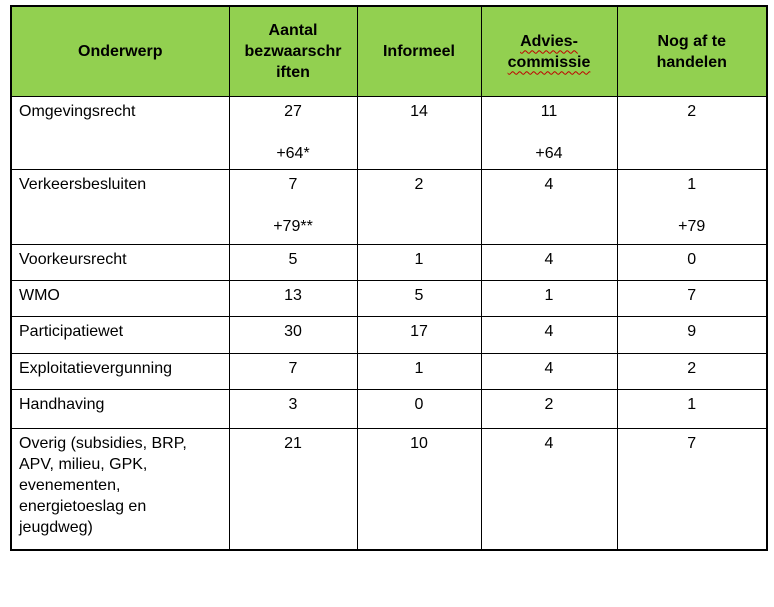 This screenshot has height=607, width=774. Describe the element at coordinates (120, 51) in the screenshot. I see `column-header-onderwerp: Onderwerp` at that location.